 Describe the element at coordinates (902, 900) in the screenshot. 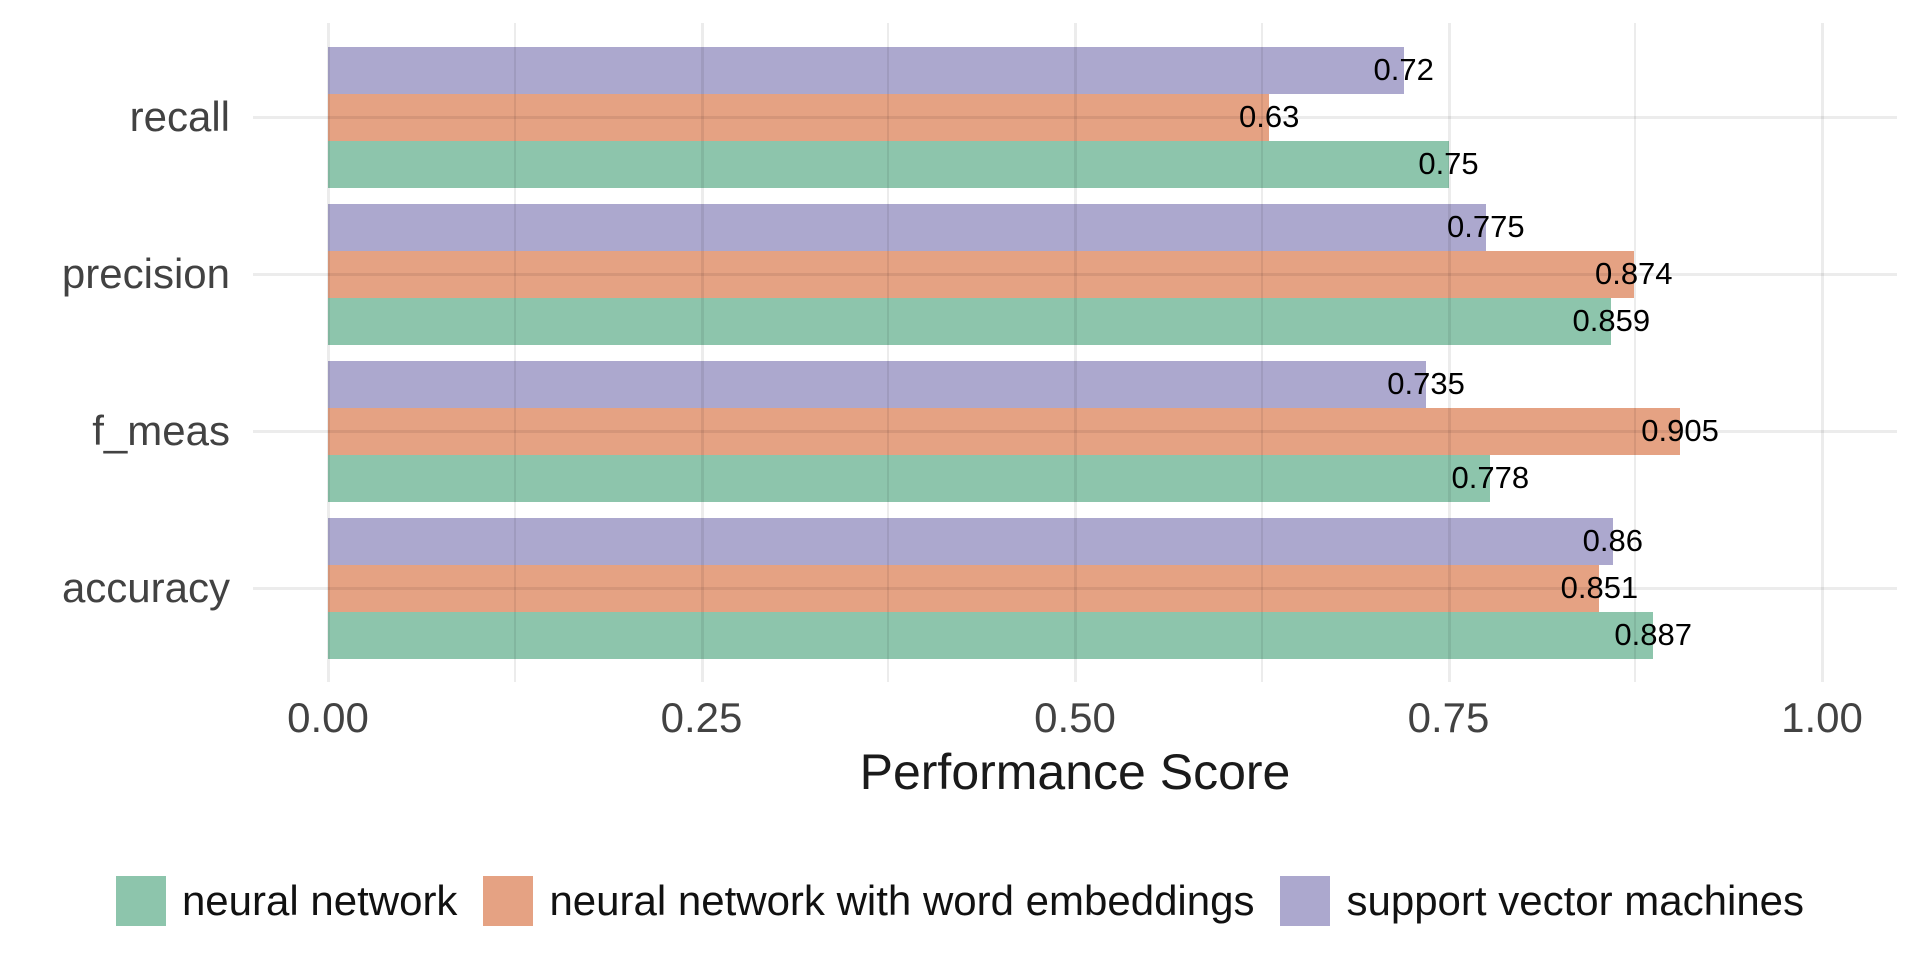

I see `legend-label: neural network with word embeddings` at that location.